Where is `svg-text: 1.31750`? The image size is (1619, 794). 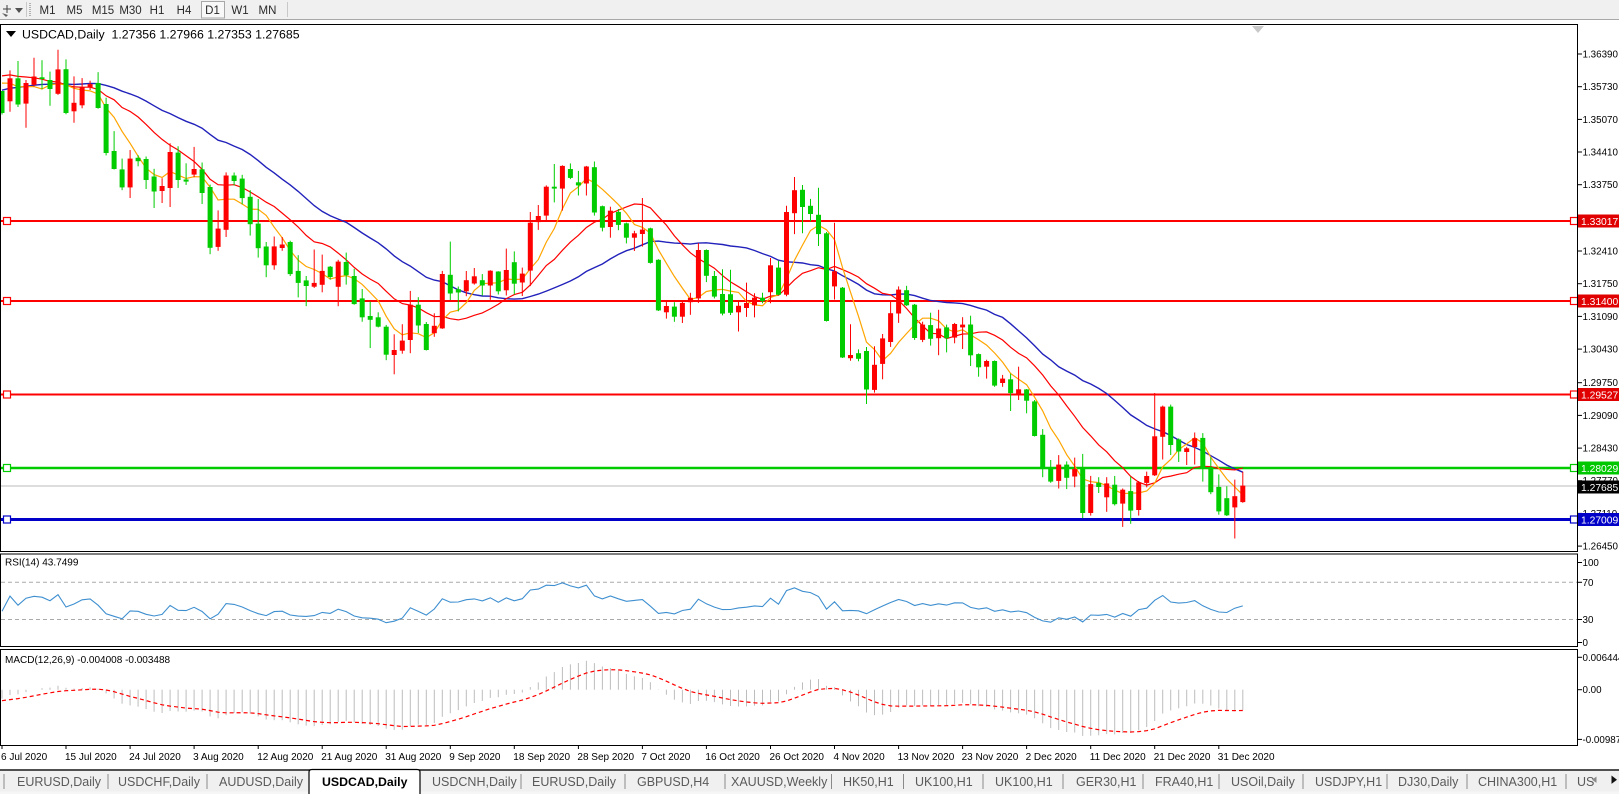
svg-text: 1.31750 is located at coordinates (1601, 284).